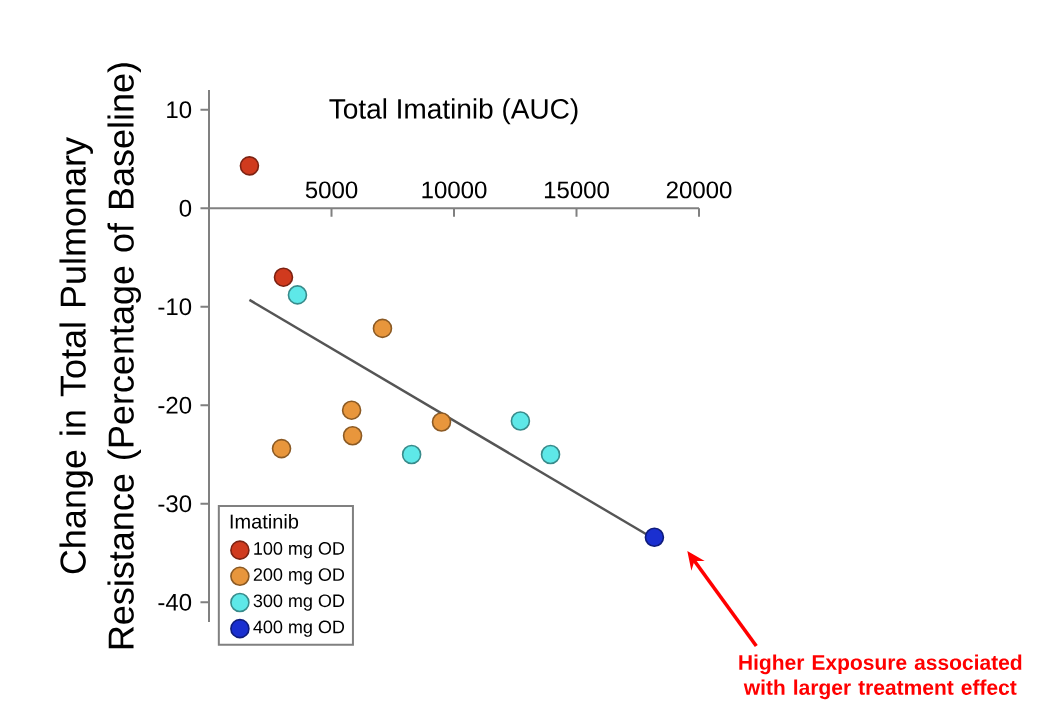 The height and width of the screenshot is (714, 1064). What do you see at coordinates (880, 677) in the screenshot?
I see `text: Higher Exposure associated with larger treatment effect` at bounding box center [880, 677].